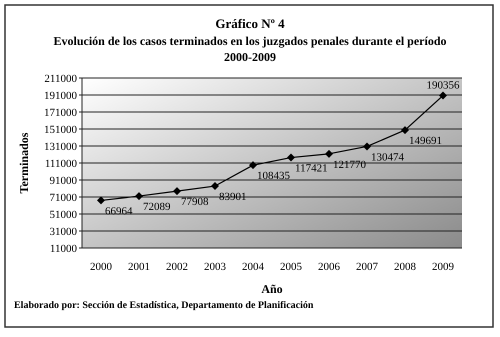 The width and height of the screenshot is (500, 337). I want to click on y-tick-label: 111000, so click(61, 164).